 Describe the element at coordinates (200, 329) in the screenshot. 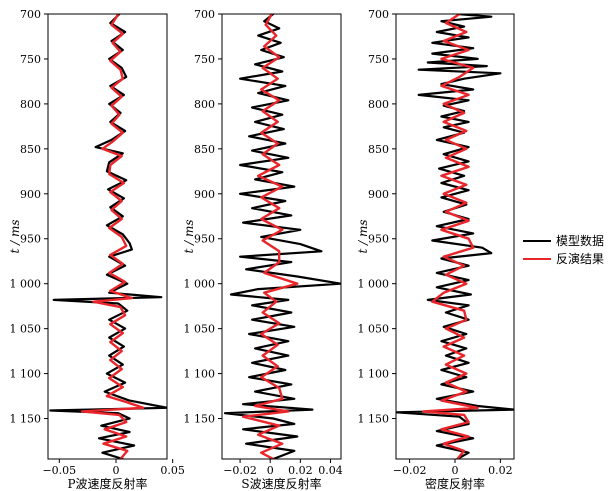

I see `panel-2-ytick-label: 1 050` at that location.